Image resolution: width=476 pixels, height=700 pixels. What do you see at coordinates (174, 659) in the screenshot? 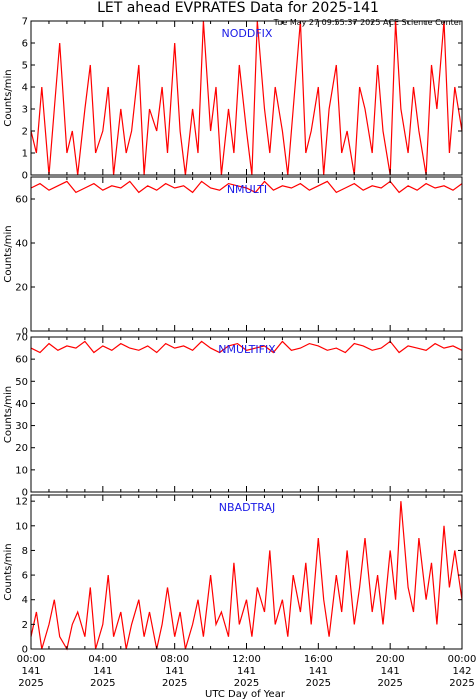
I see `x-tick-time: 08:00` at bounding box center [174, 659].